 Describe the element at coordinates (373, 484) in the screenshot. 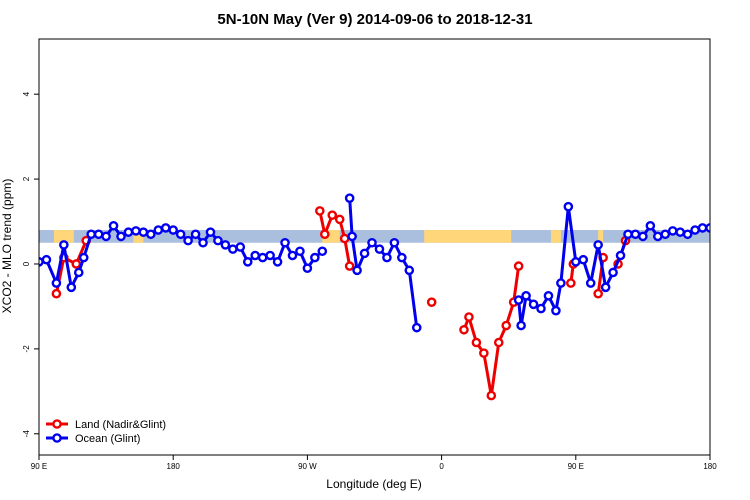

I see `x-axis-label: Longitude (deg E)` at that location.